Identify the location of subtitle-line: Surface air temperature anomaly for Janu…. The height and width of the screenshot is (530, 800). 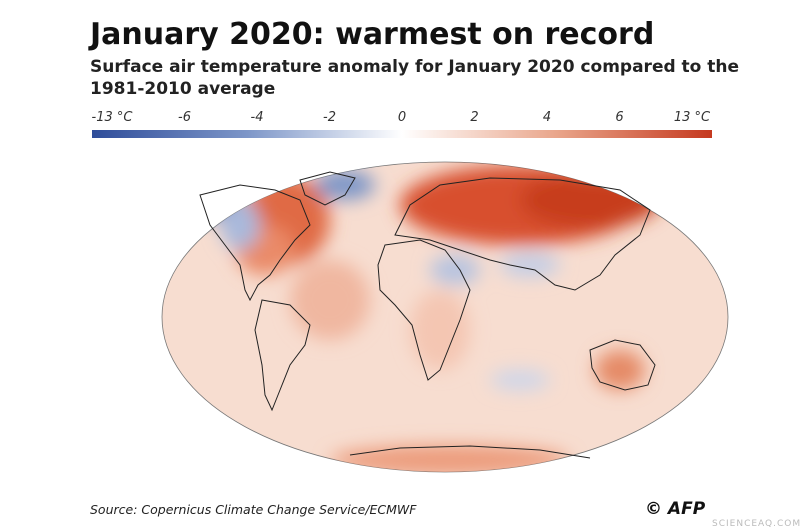
(414, 67).